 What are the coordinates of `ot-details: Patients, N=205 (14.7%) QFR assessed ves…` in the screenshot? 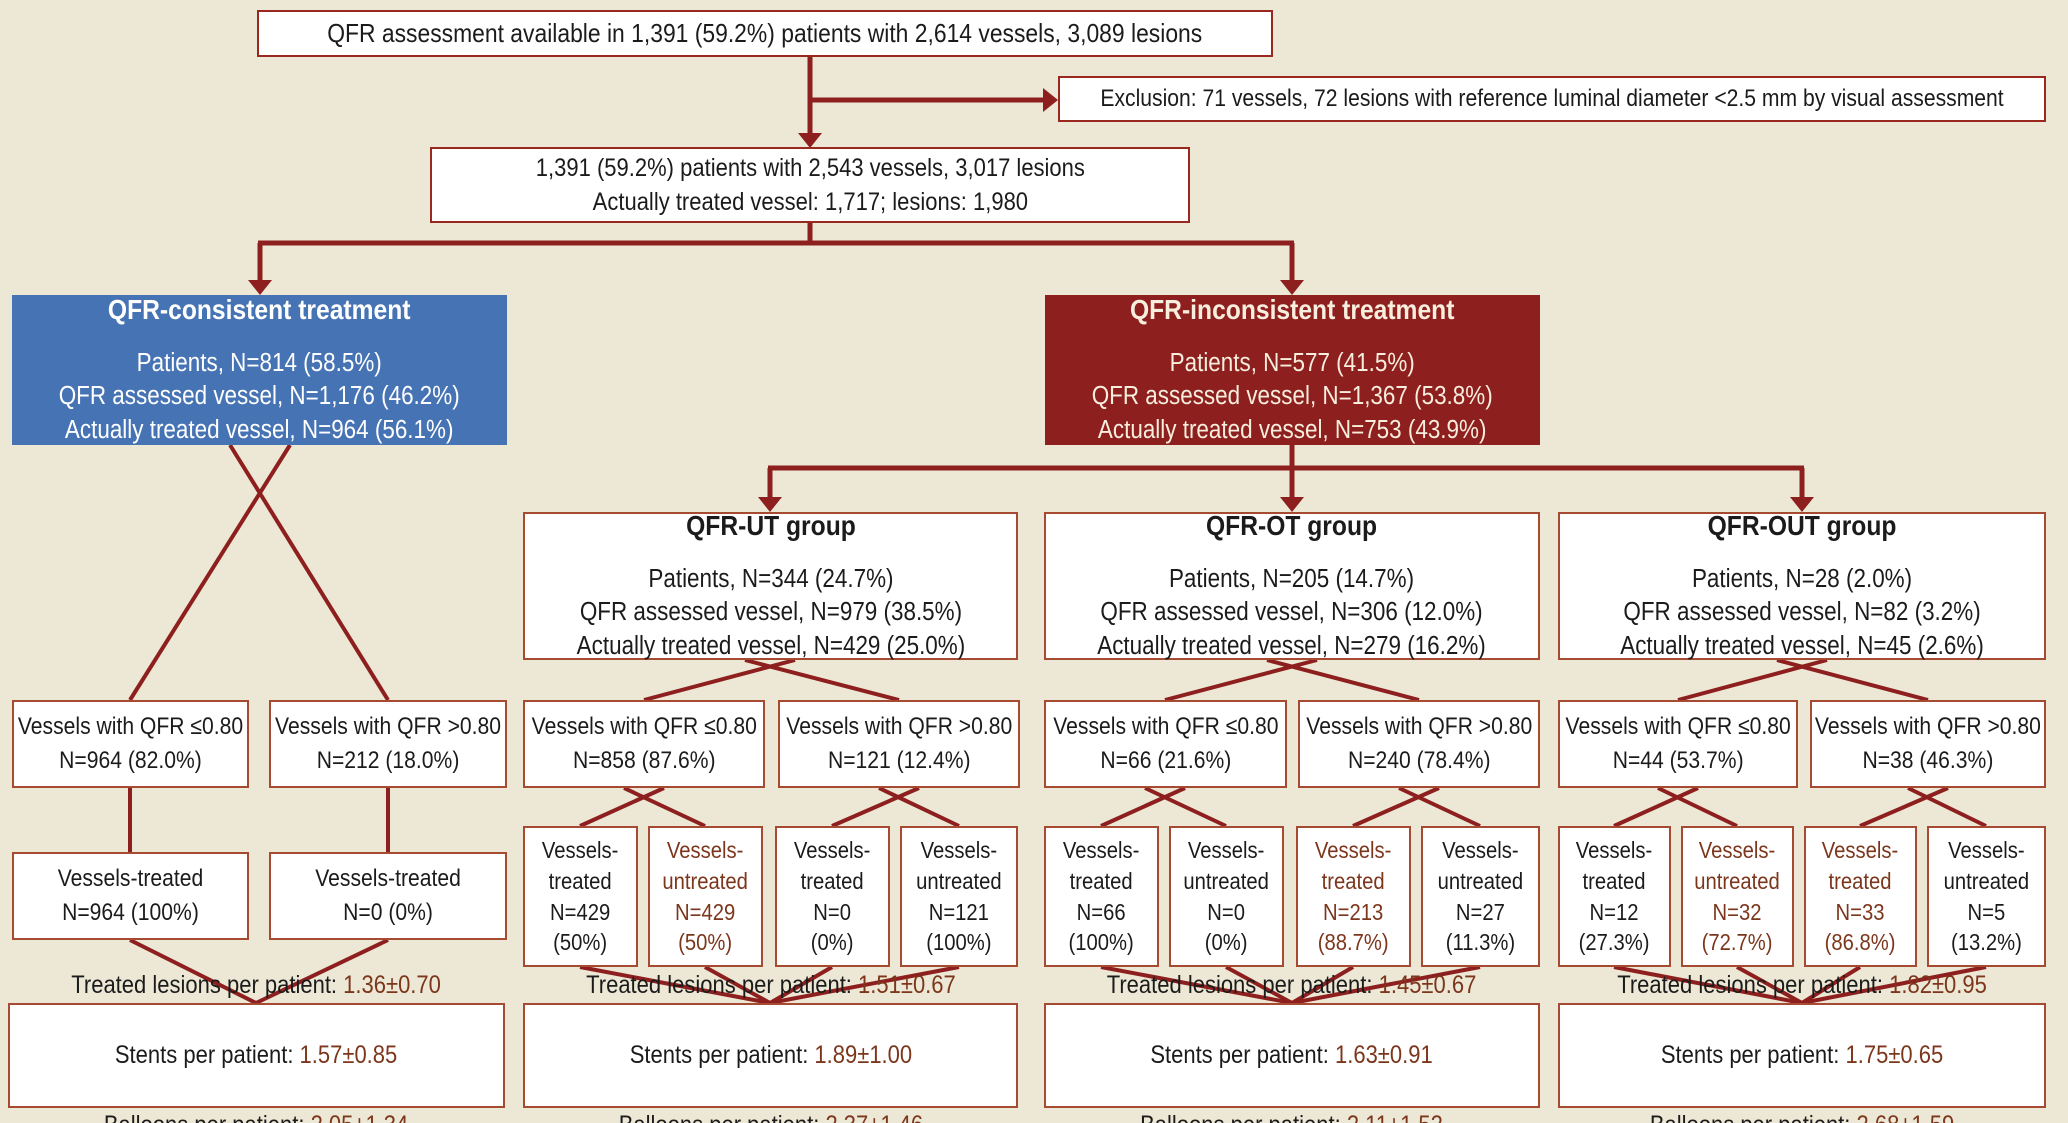 It's located at (1292, 612).